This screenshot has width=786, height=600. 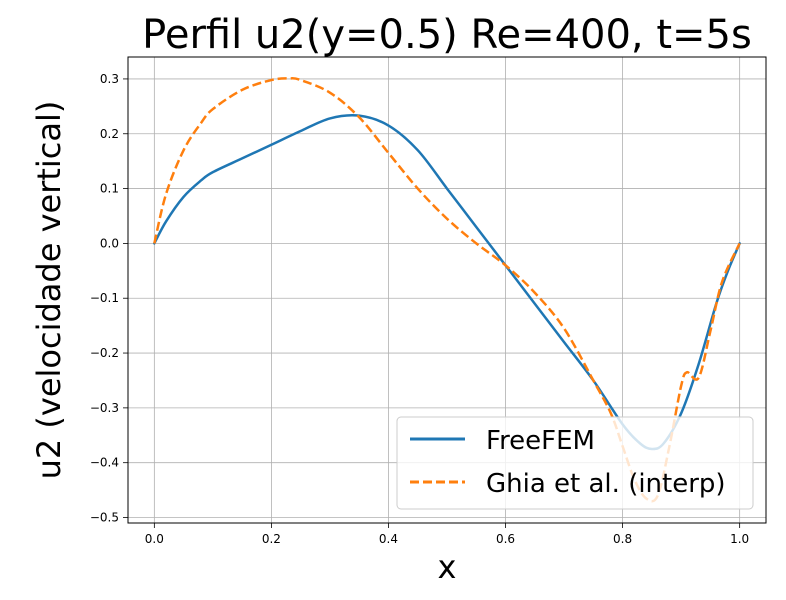 I want to click on x-tick-label: 0.6, so click(x=505, y=539).